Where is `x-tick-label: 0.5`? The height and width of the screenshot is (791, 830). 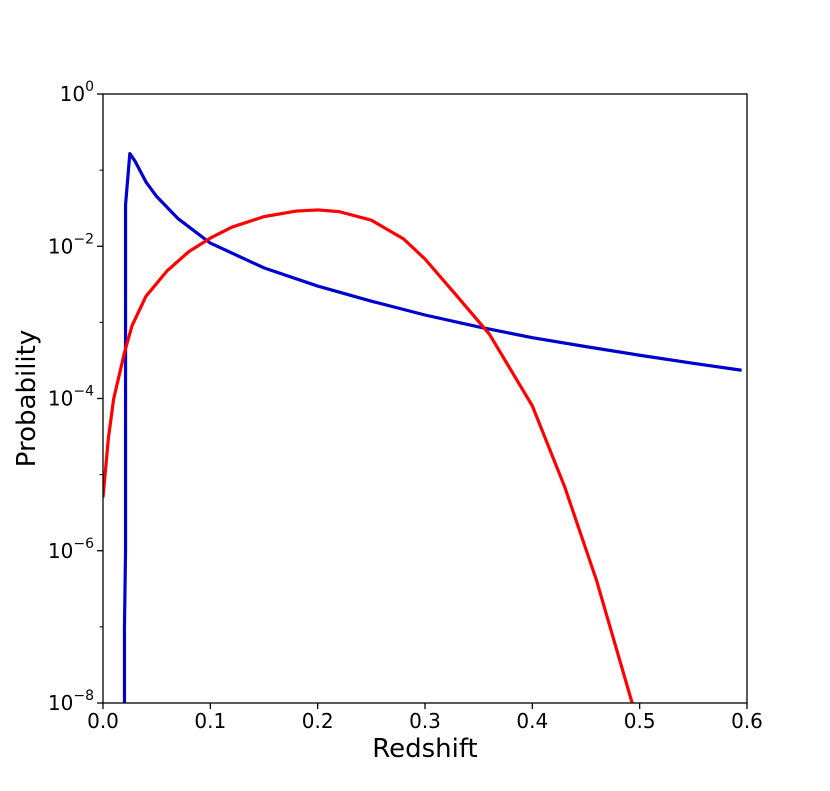
x-tick-label: 0.5 is located at coordinates (640, 721).